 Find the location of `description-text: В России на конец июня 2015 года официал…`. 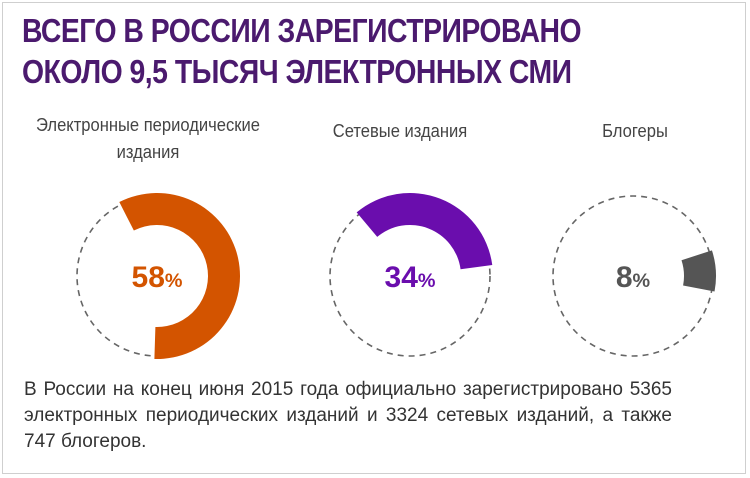

description-text: В России на конец июня 2015 года официал… is located at coordinates (348, 415).